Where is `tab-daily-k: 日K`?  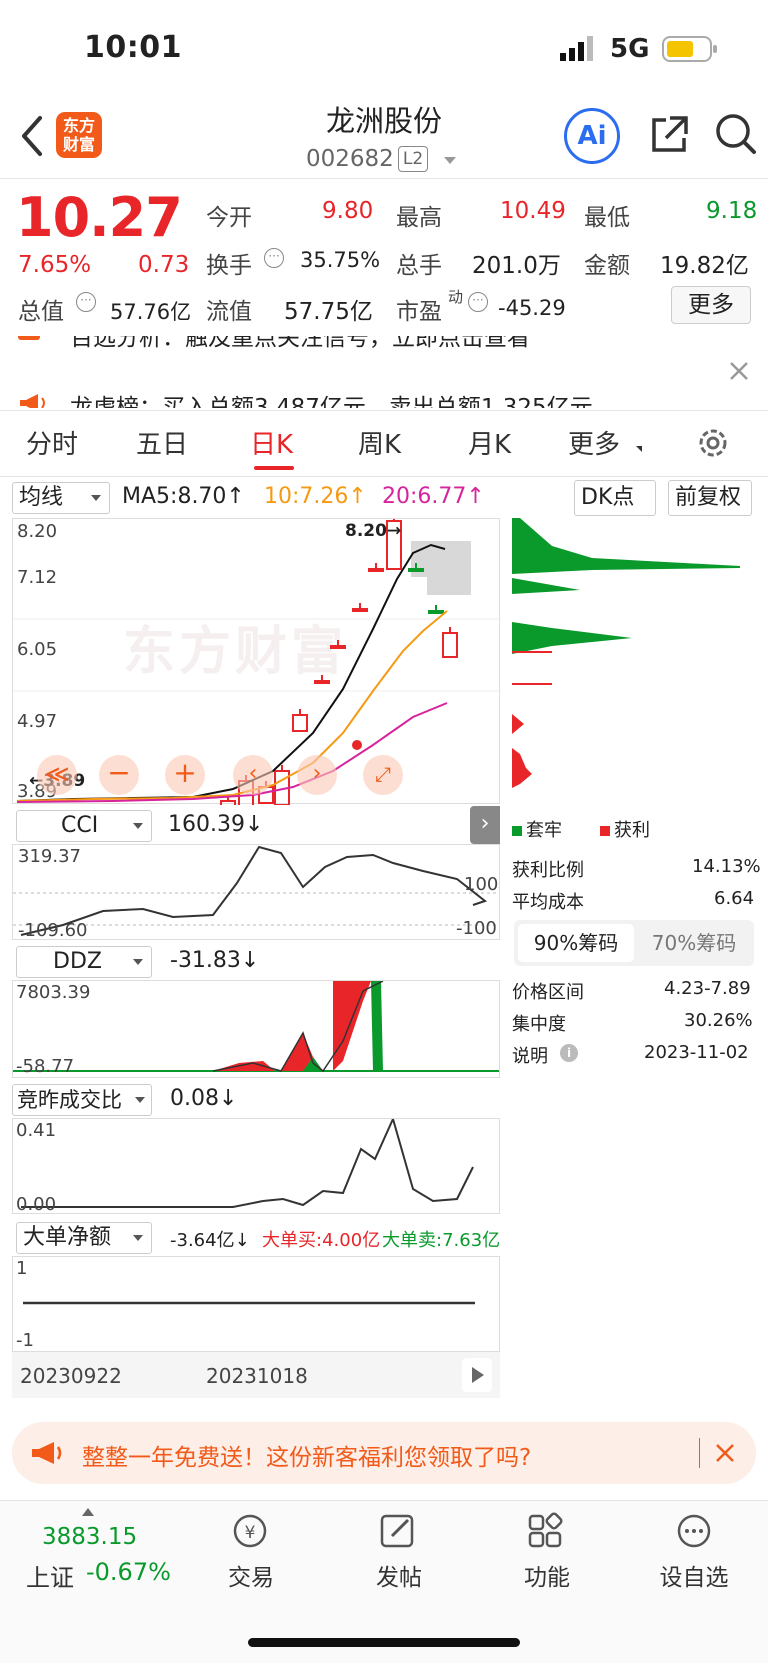 tab-daily-k: 日K is located at coordinates (272, 445).